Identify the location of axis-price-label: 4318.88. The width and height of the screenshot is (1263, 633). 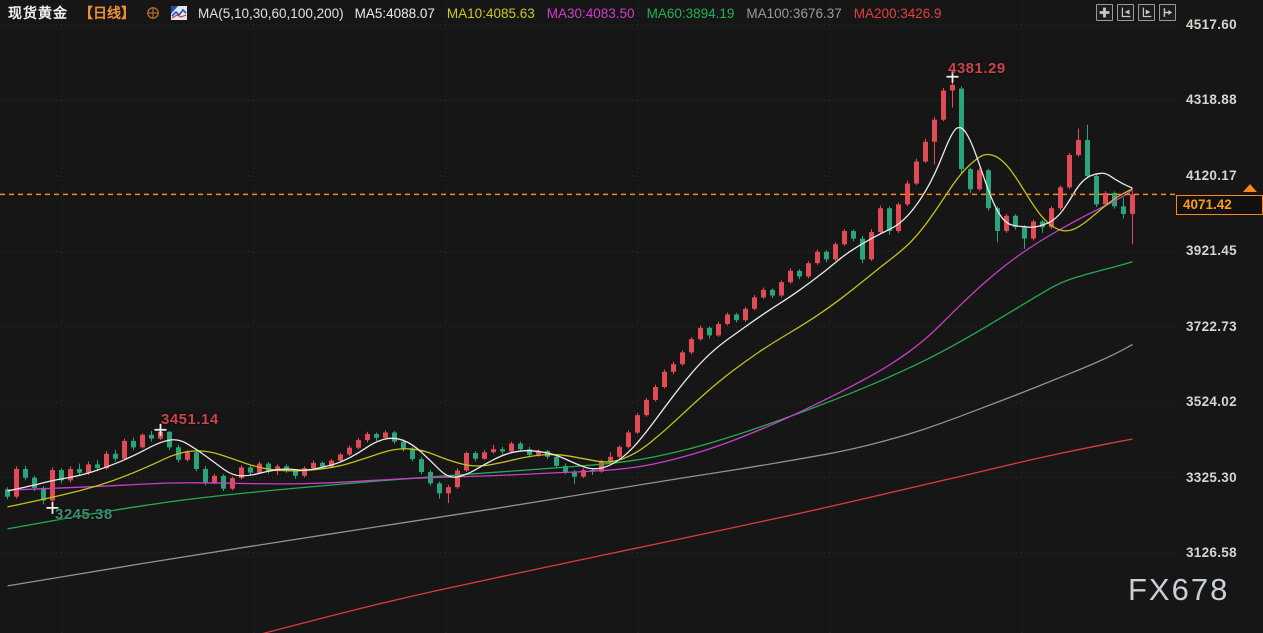
(1211, 99).